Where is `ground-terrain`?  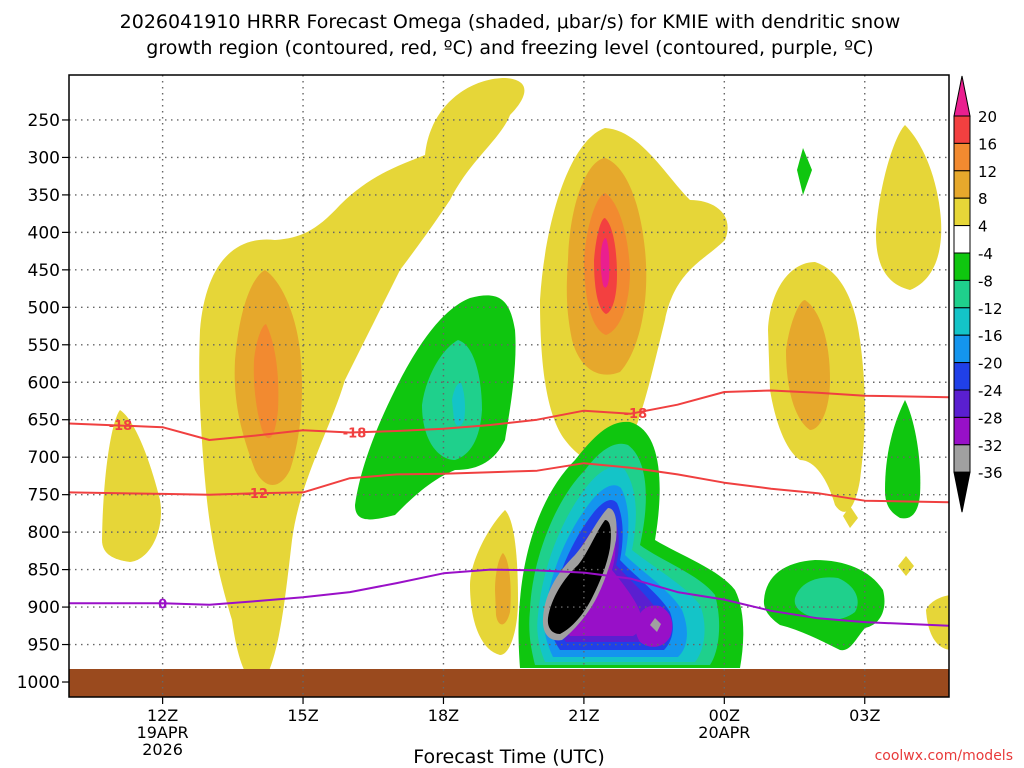
ground-terrain is located at coordinates (509, 683).